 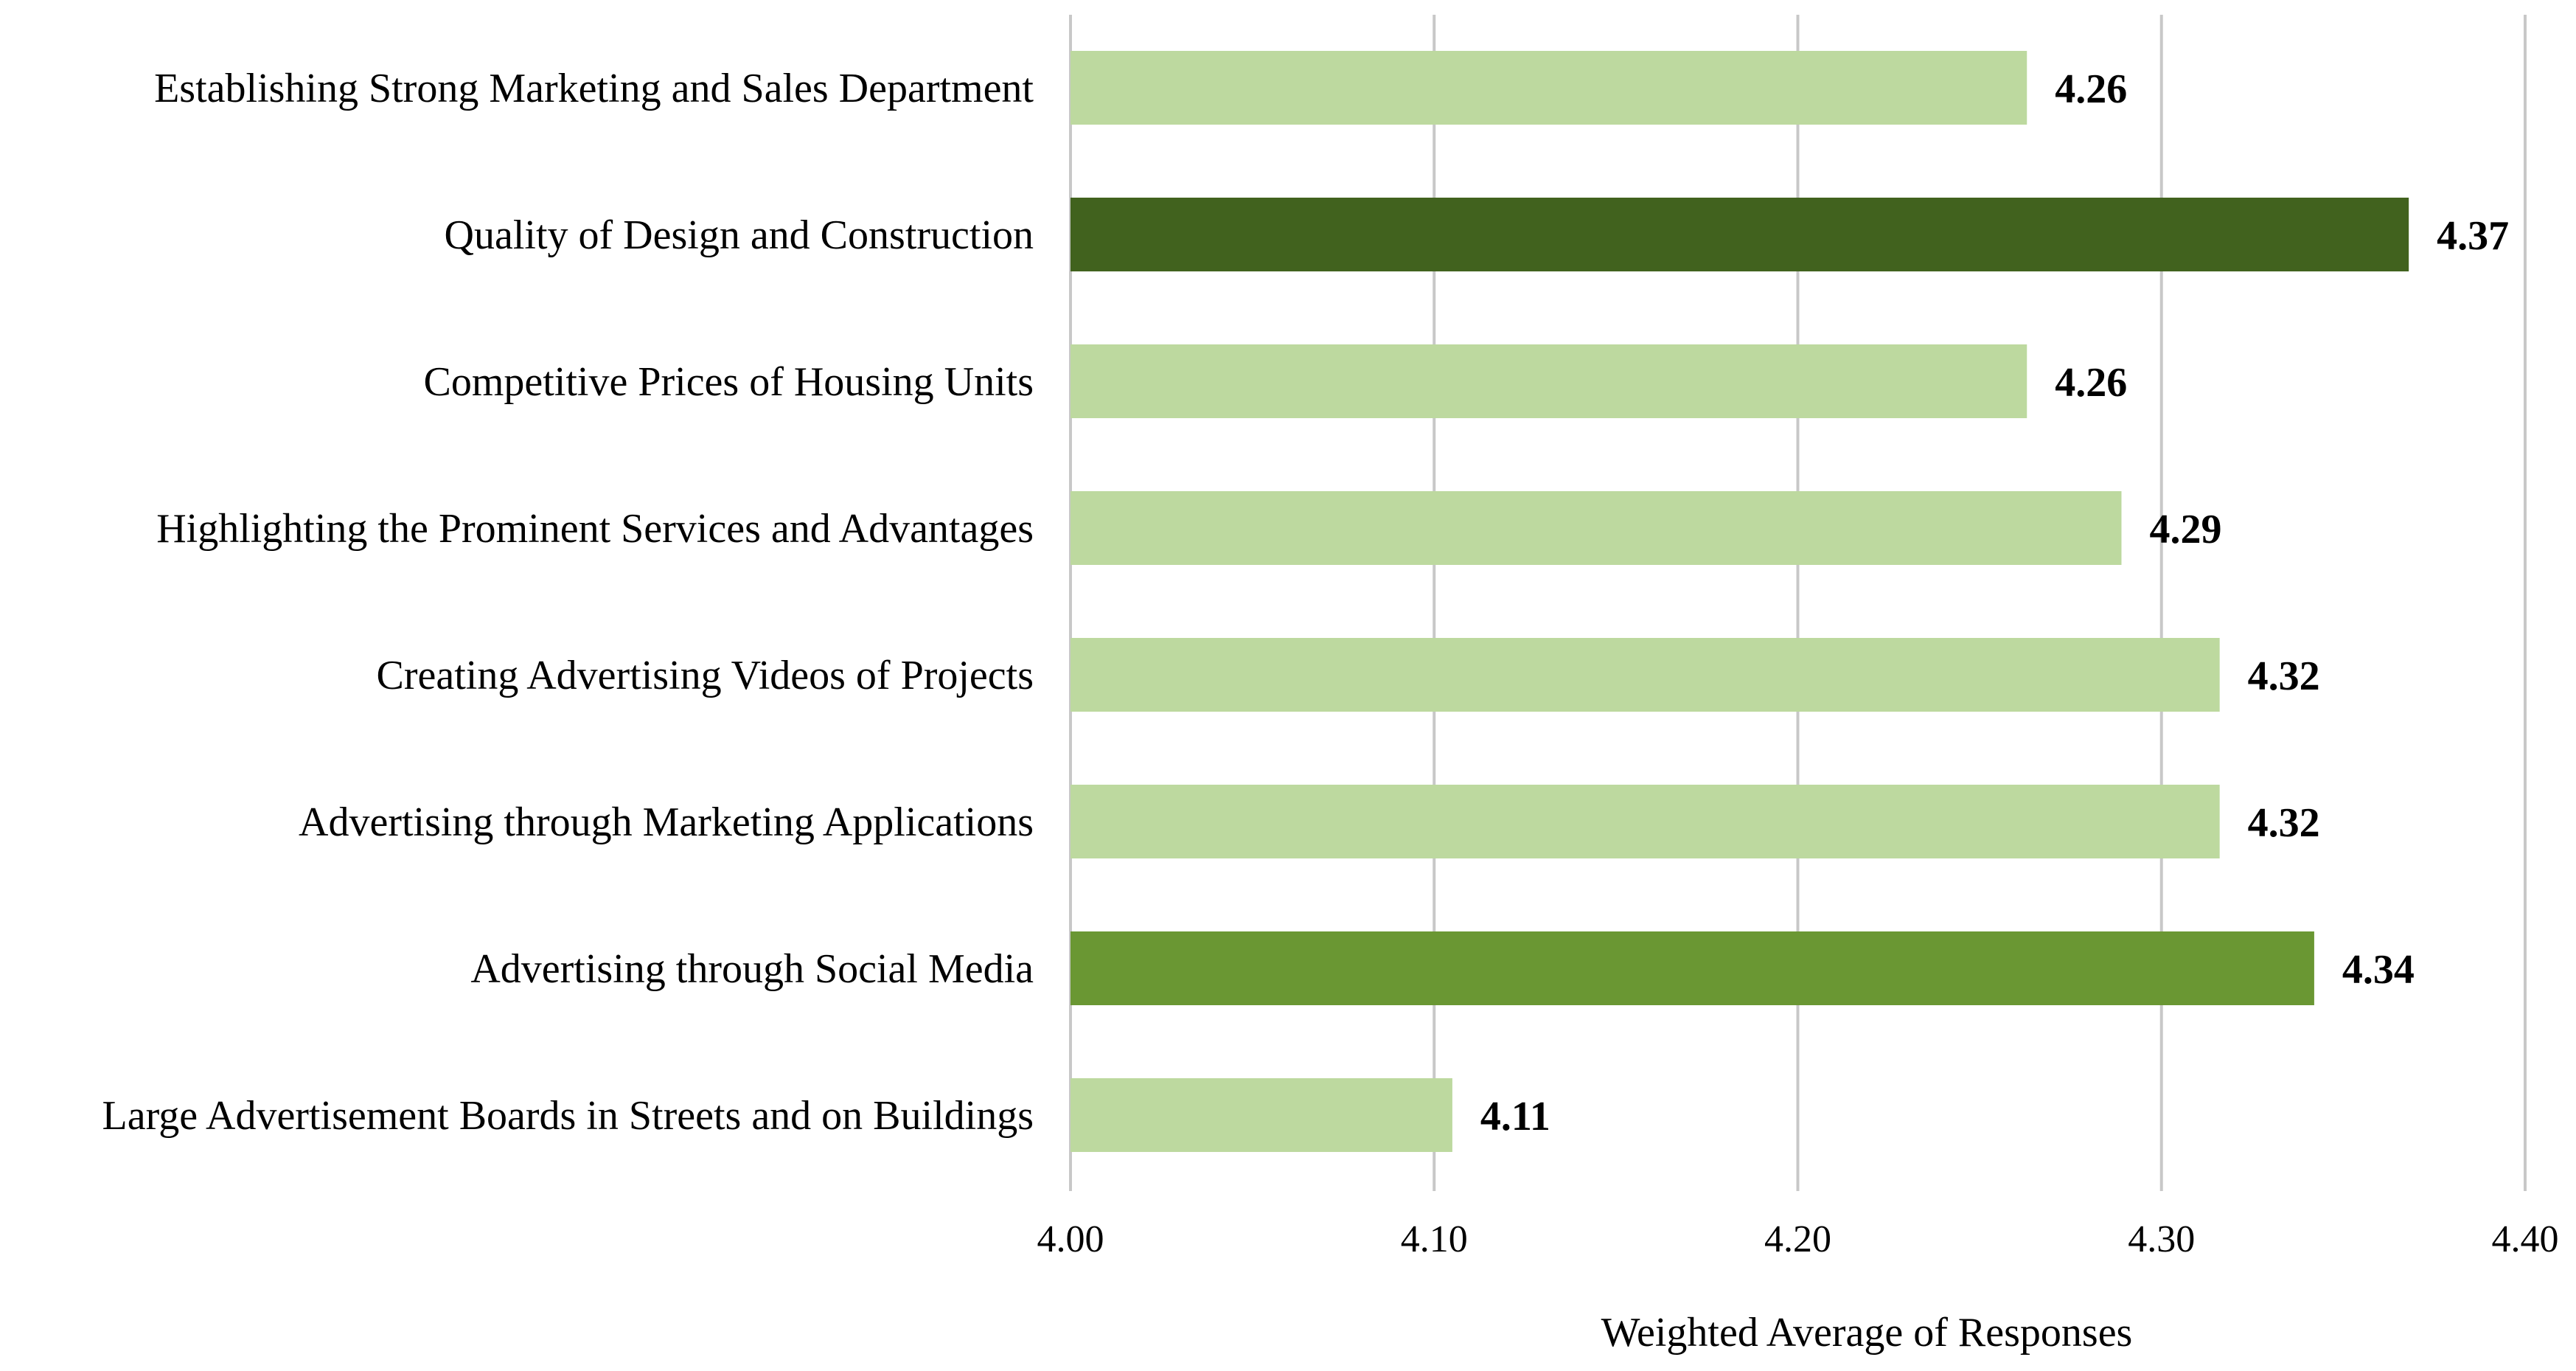 I want to click on x-tick-label: 4.00, so click(x=1070, y=1239).